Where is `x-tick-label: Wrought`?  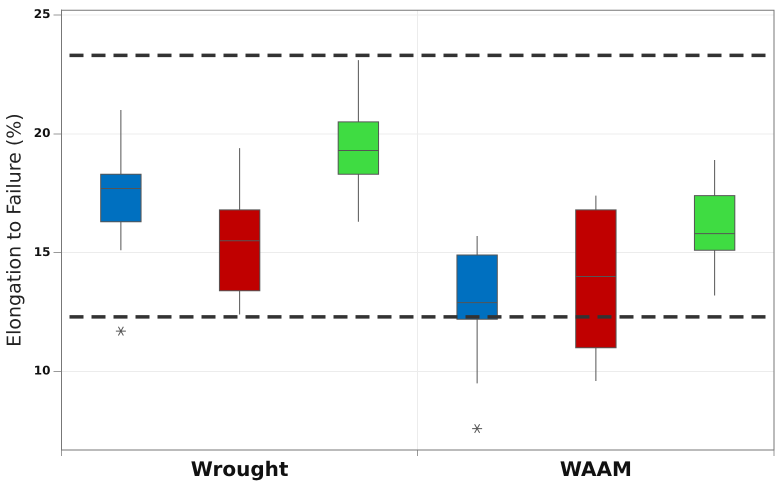 x-tick-label: Wrought is located at coordinates (239, 469).